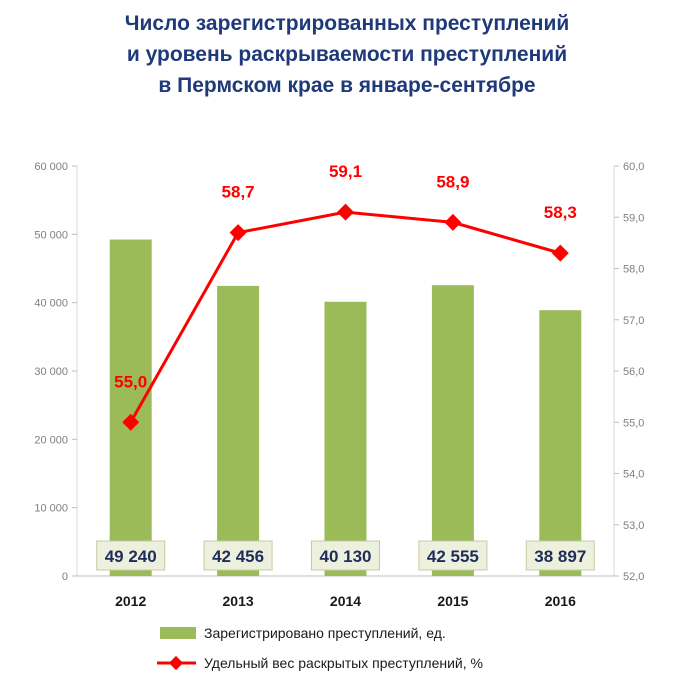  What do you see at coordinates (51, 235) in the screenshot?
I see `left-tick-label: 50 000` at bounding box center [51, 235].